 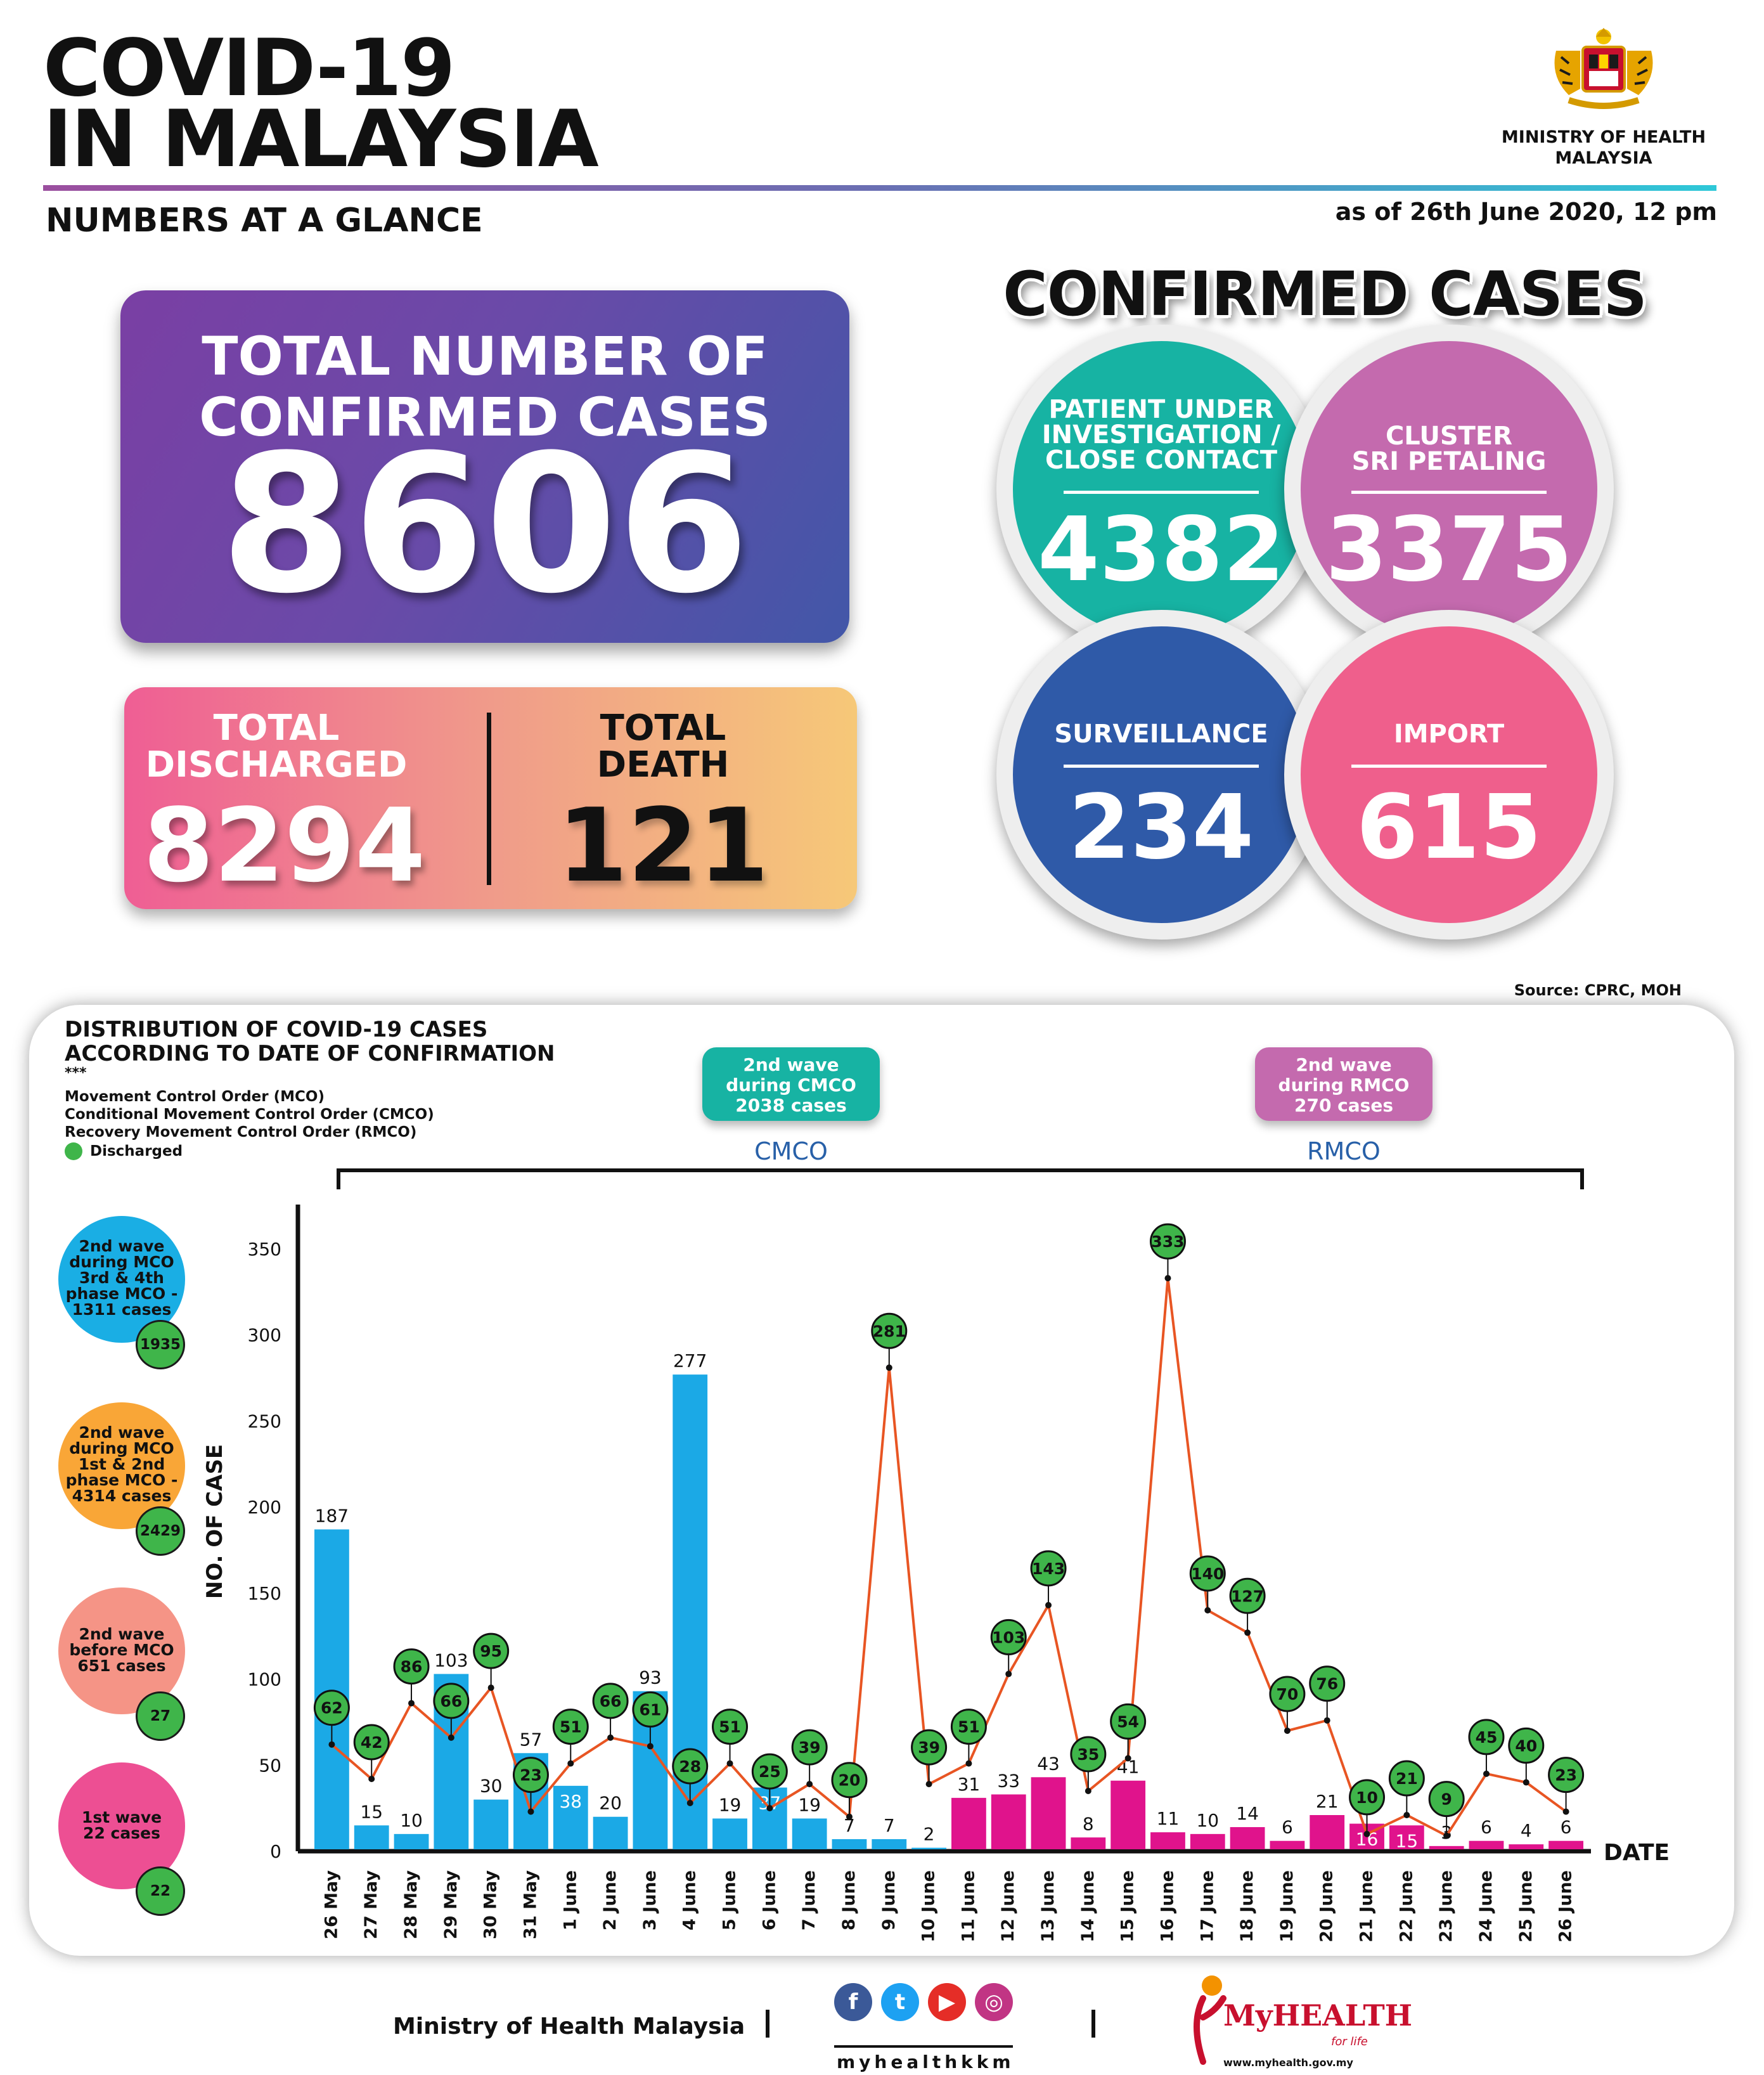 What do you see at coordinates (121, 1262) in the screenshot?
I see `side-wave-label: during MCO` at bounding box center [121, 1262].